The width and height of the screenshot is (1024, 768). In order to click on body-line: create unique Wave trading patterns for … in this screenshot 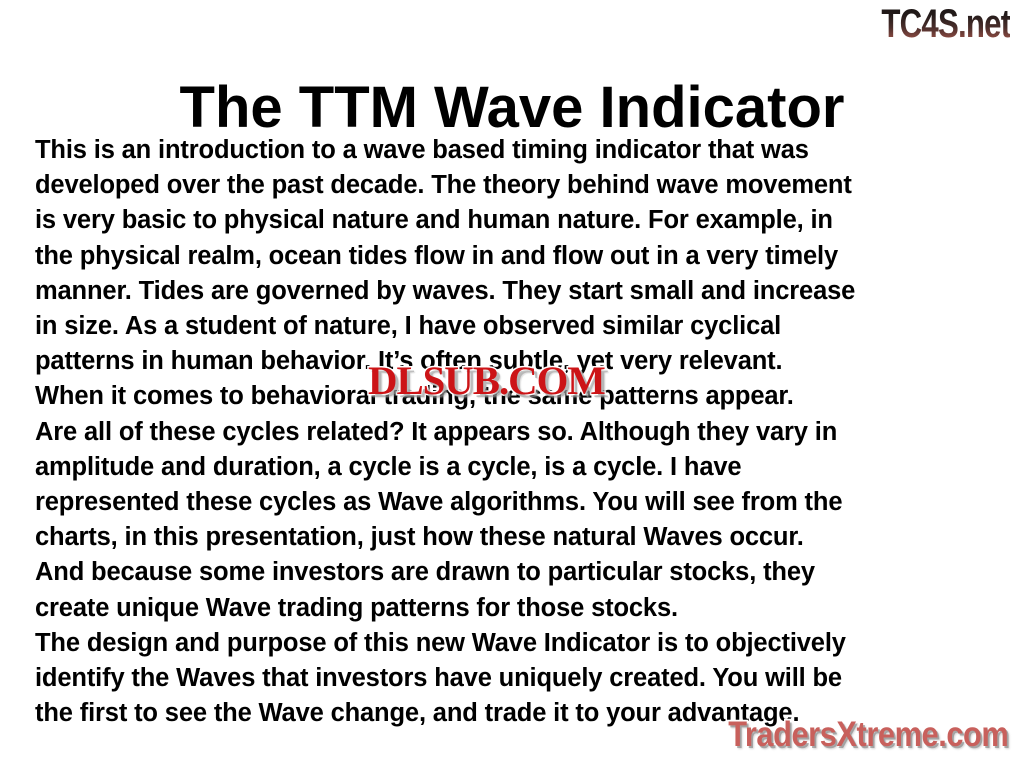, I will do `click(356, 607)`.